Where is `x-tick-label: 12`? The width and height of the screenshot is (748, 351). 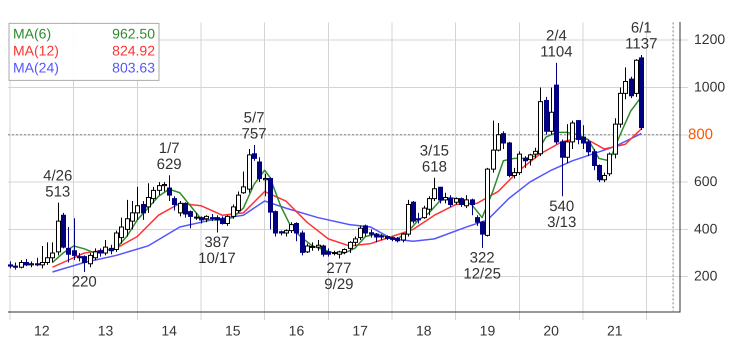
x-tick-label: 12 is located at coordinates (42, 330).